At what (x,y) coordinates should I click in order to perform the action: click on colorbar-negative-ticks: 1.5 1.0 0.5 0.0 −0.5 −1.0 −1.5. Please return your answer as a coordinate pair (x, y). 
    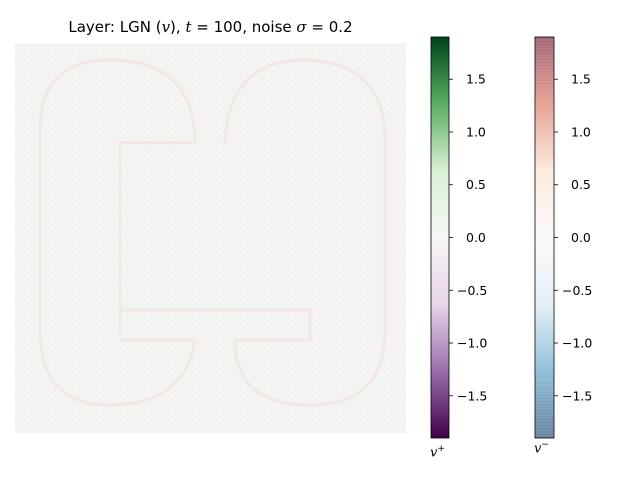
    Looking at the image, I should click on (563, 238).